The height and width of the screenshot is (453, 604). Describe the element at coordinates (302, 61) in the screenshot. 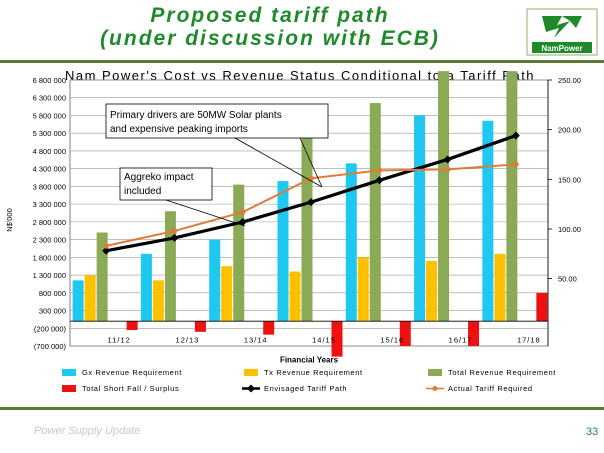

I see `header-rule` at that location.